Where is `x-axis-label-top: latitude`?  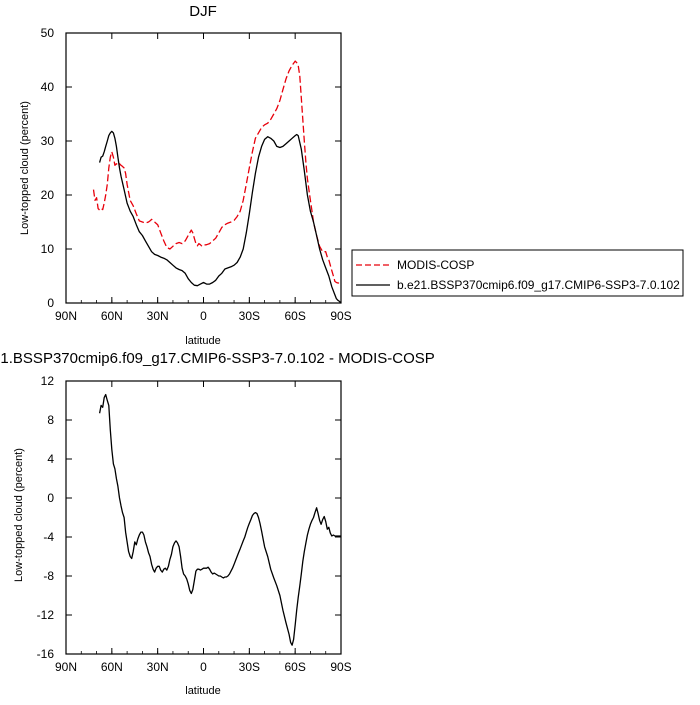 x-axis-label-top: latitude is located at coordinates (202, 341).